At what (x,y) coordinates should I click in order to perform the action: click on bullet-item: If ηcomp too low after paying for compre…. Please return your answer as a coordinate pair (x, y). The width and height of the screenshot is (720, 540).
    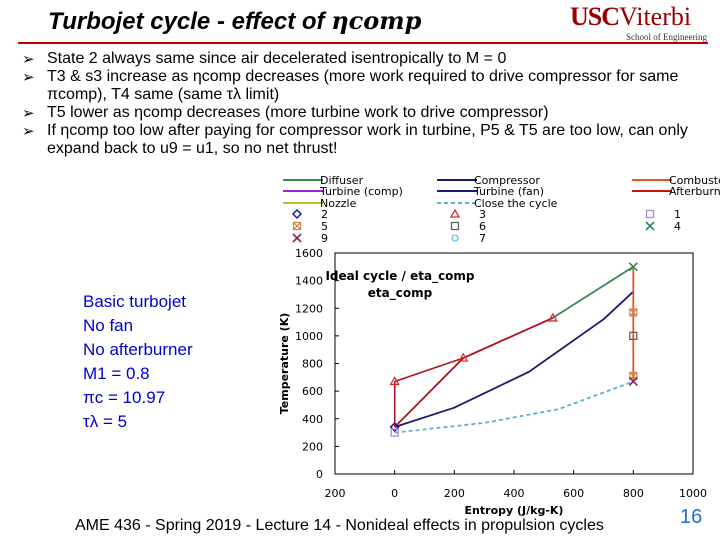
    Looking at the image, I should click on (367, 140).